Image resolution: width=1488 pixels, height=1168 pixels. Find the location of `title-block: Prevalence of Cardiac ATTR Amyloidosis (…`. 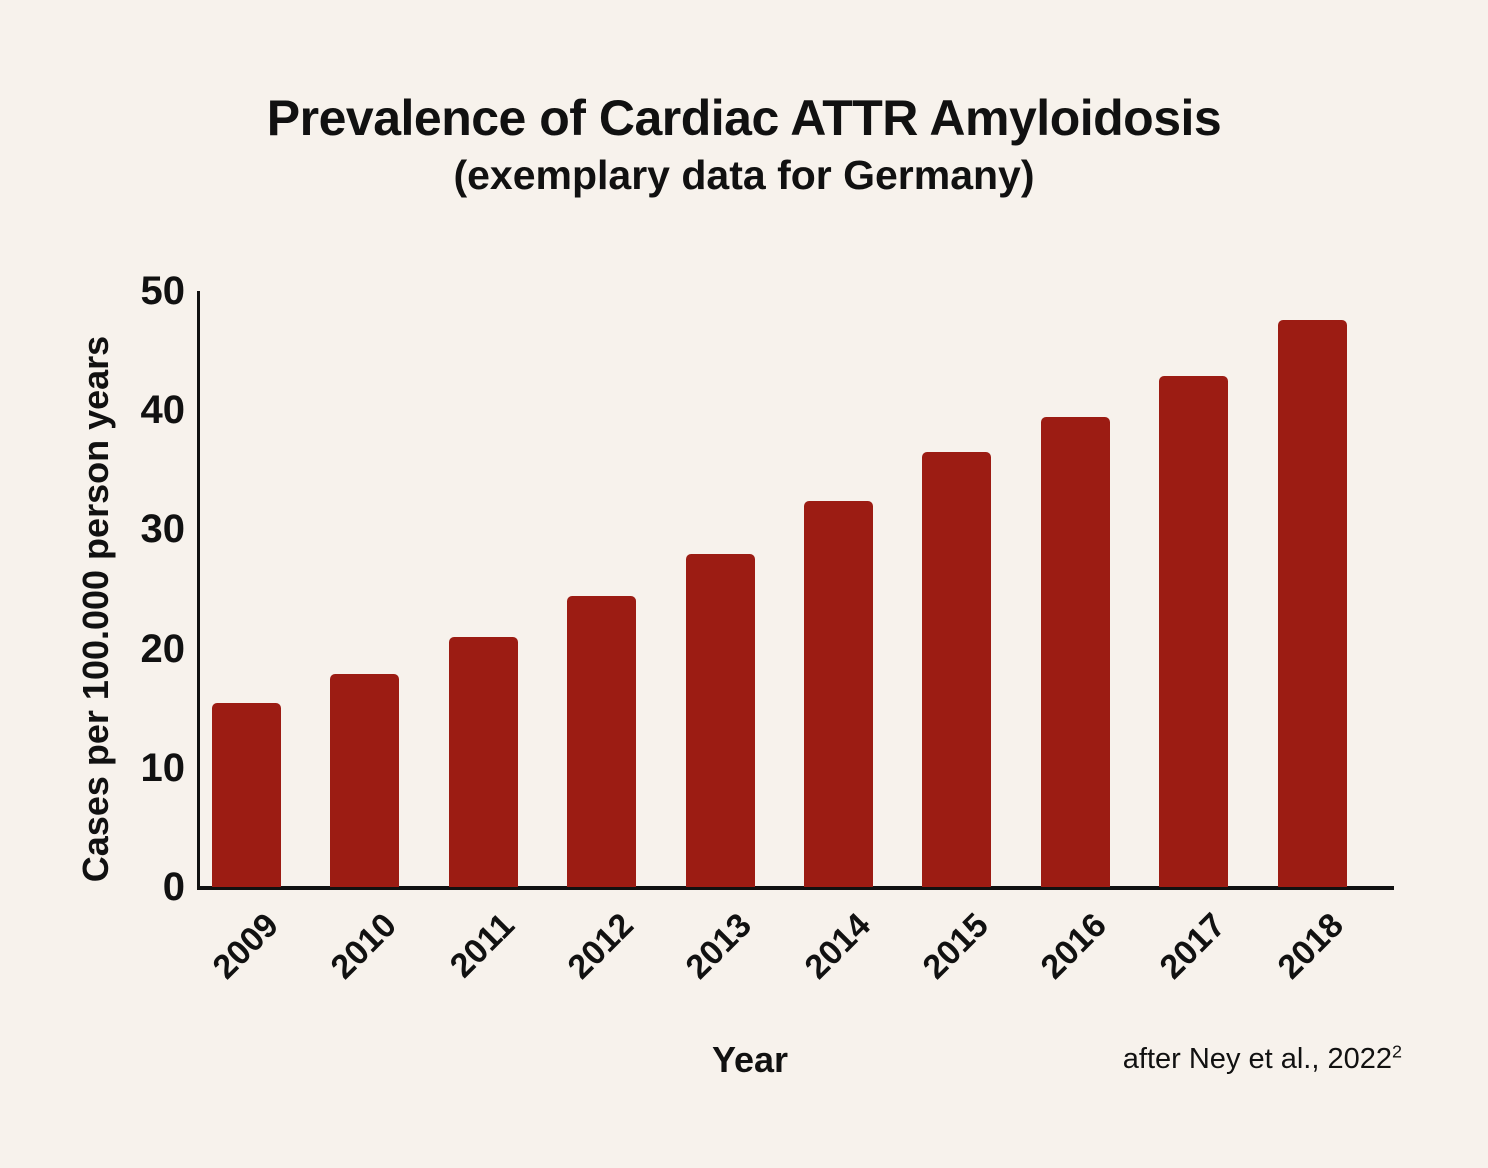

title-block: Prevalence of Cardiac ATTR Amyloidosis (… is located at coordinates (744, 145).